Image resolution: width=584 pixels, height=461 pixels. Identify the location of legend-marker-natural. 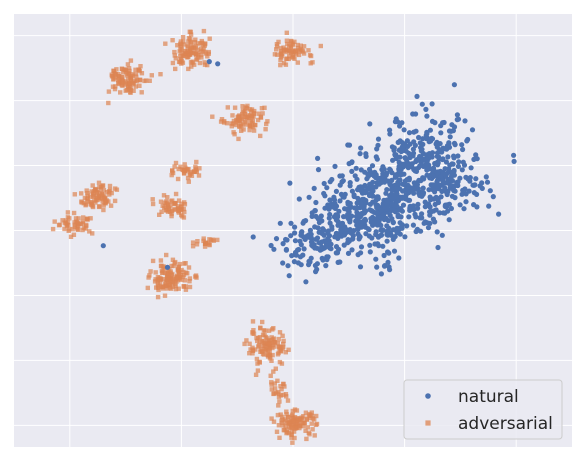
(428, 396).